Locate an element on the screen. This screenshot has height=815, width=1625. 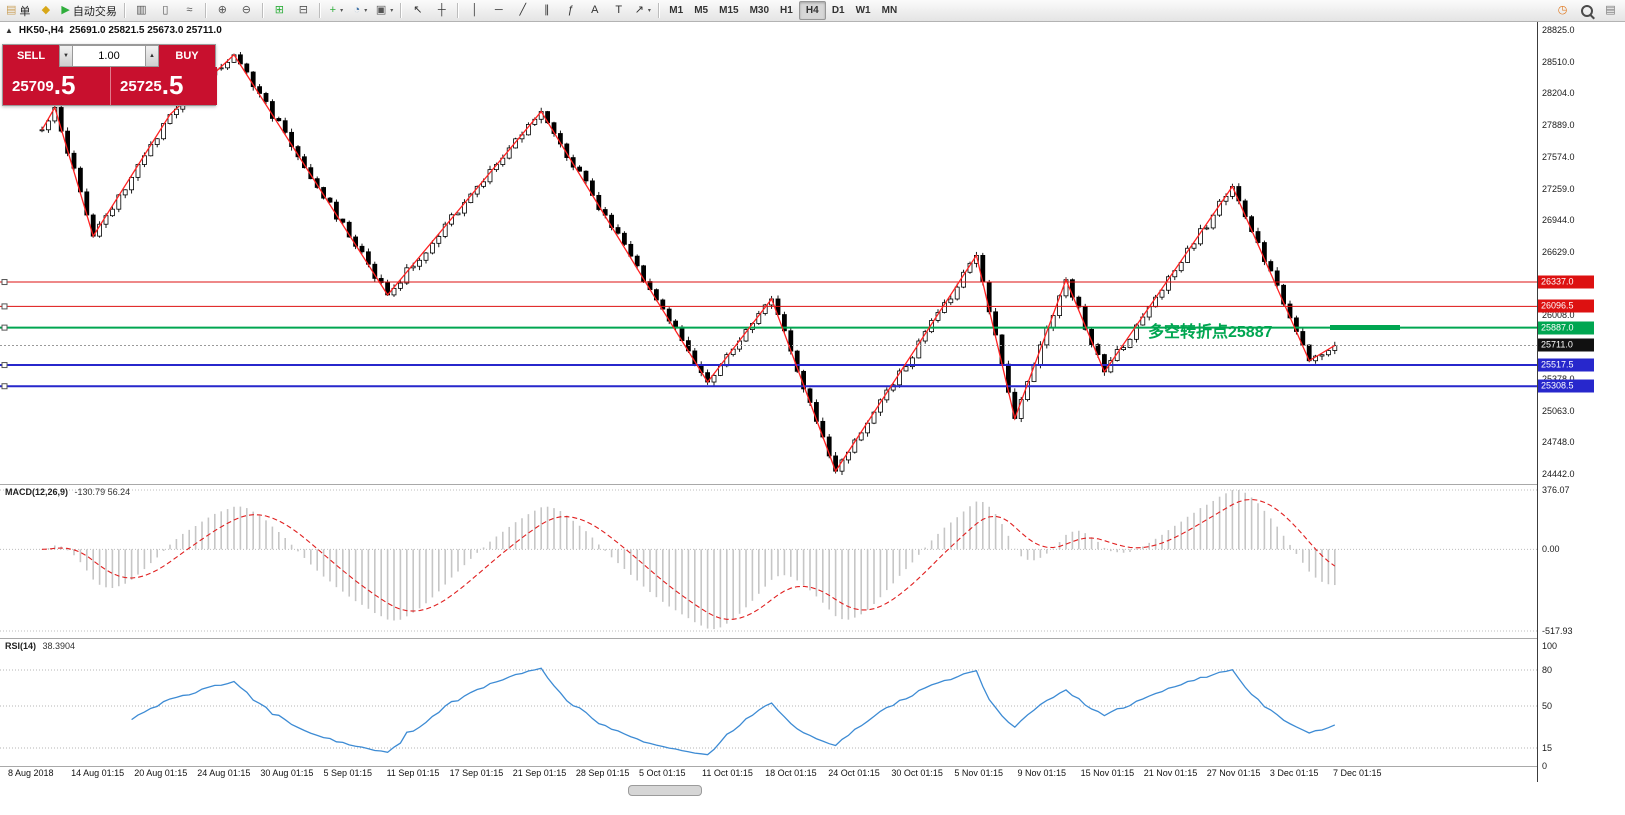
cursor-button: ↖ is located at coordinates (417, 11).